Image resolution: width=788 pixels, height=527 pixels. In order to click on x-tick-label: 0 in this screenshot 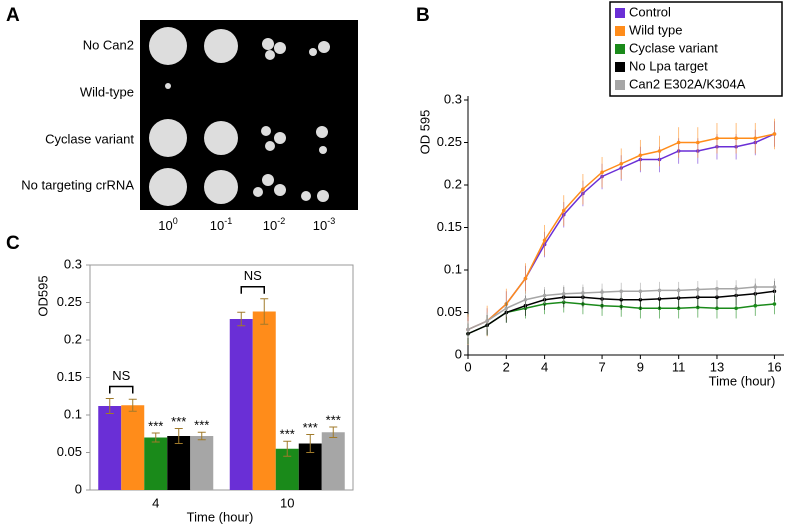, I will do `click(467, 366)`.